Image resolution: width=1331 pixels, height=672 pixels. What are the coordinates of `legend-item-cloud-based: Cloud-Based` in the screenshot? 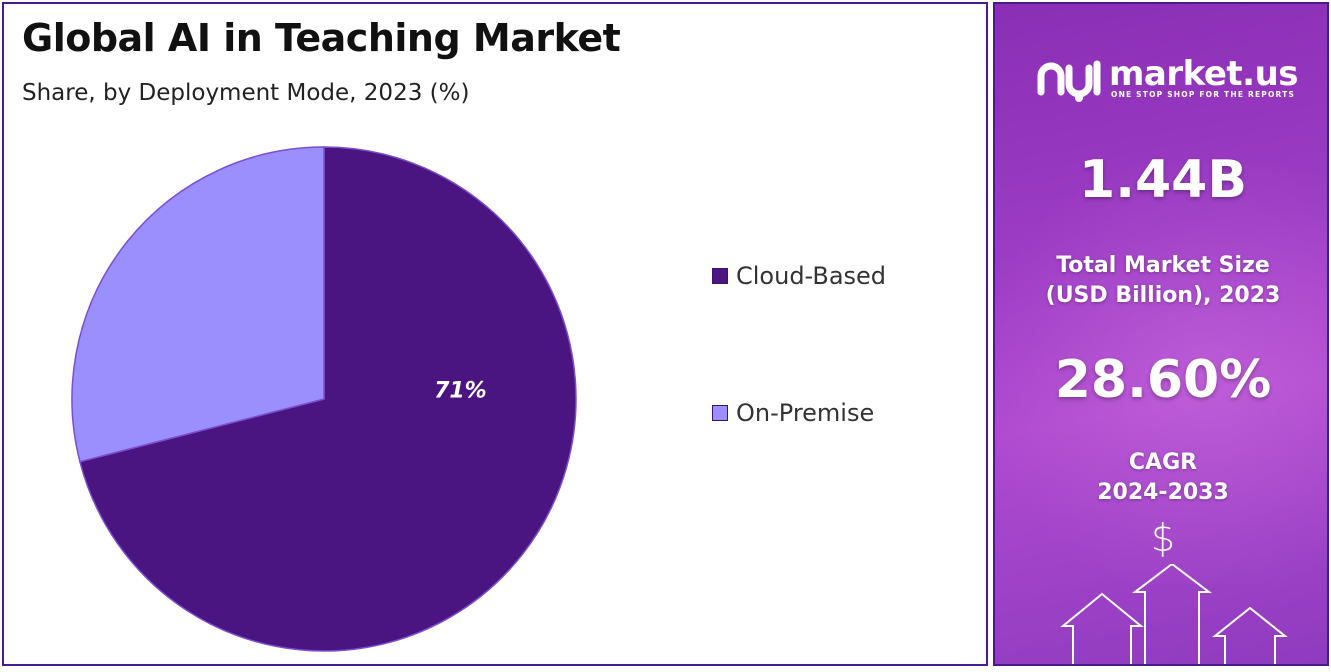 It's located at (799, 276).